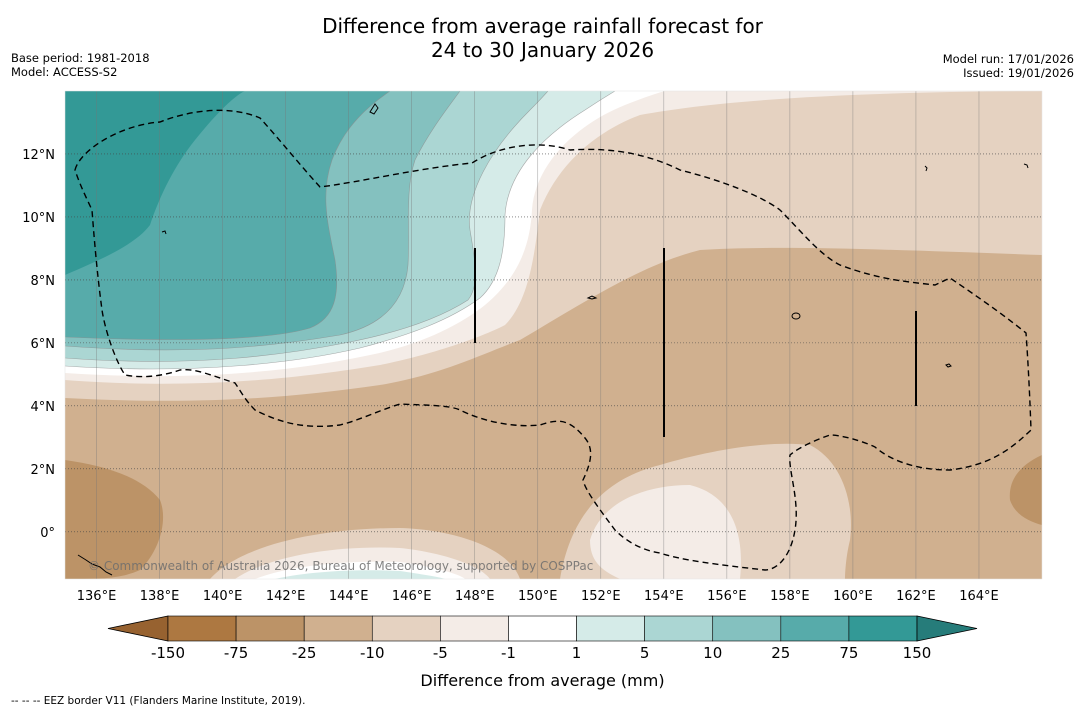  I want to click on longitude-tick-label: 142°E, so click(286, 596).